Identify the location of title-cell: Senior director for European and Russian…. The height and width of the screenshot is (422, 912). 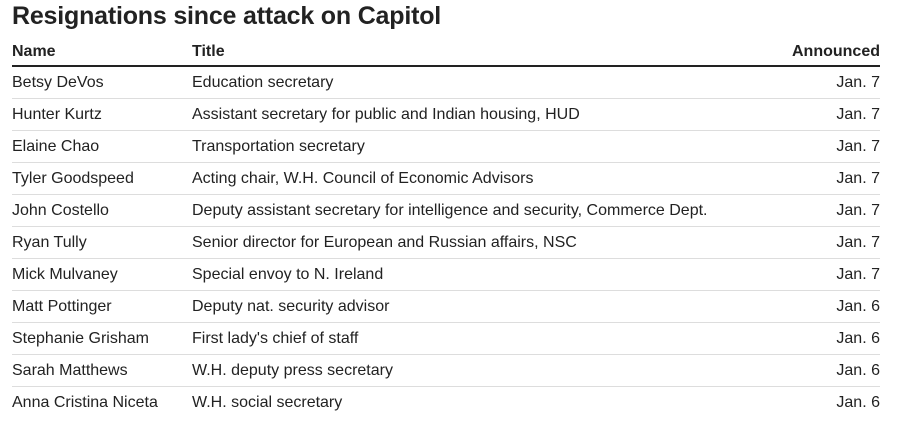
(486, 242).